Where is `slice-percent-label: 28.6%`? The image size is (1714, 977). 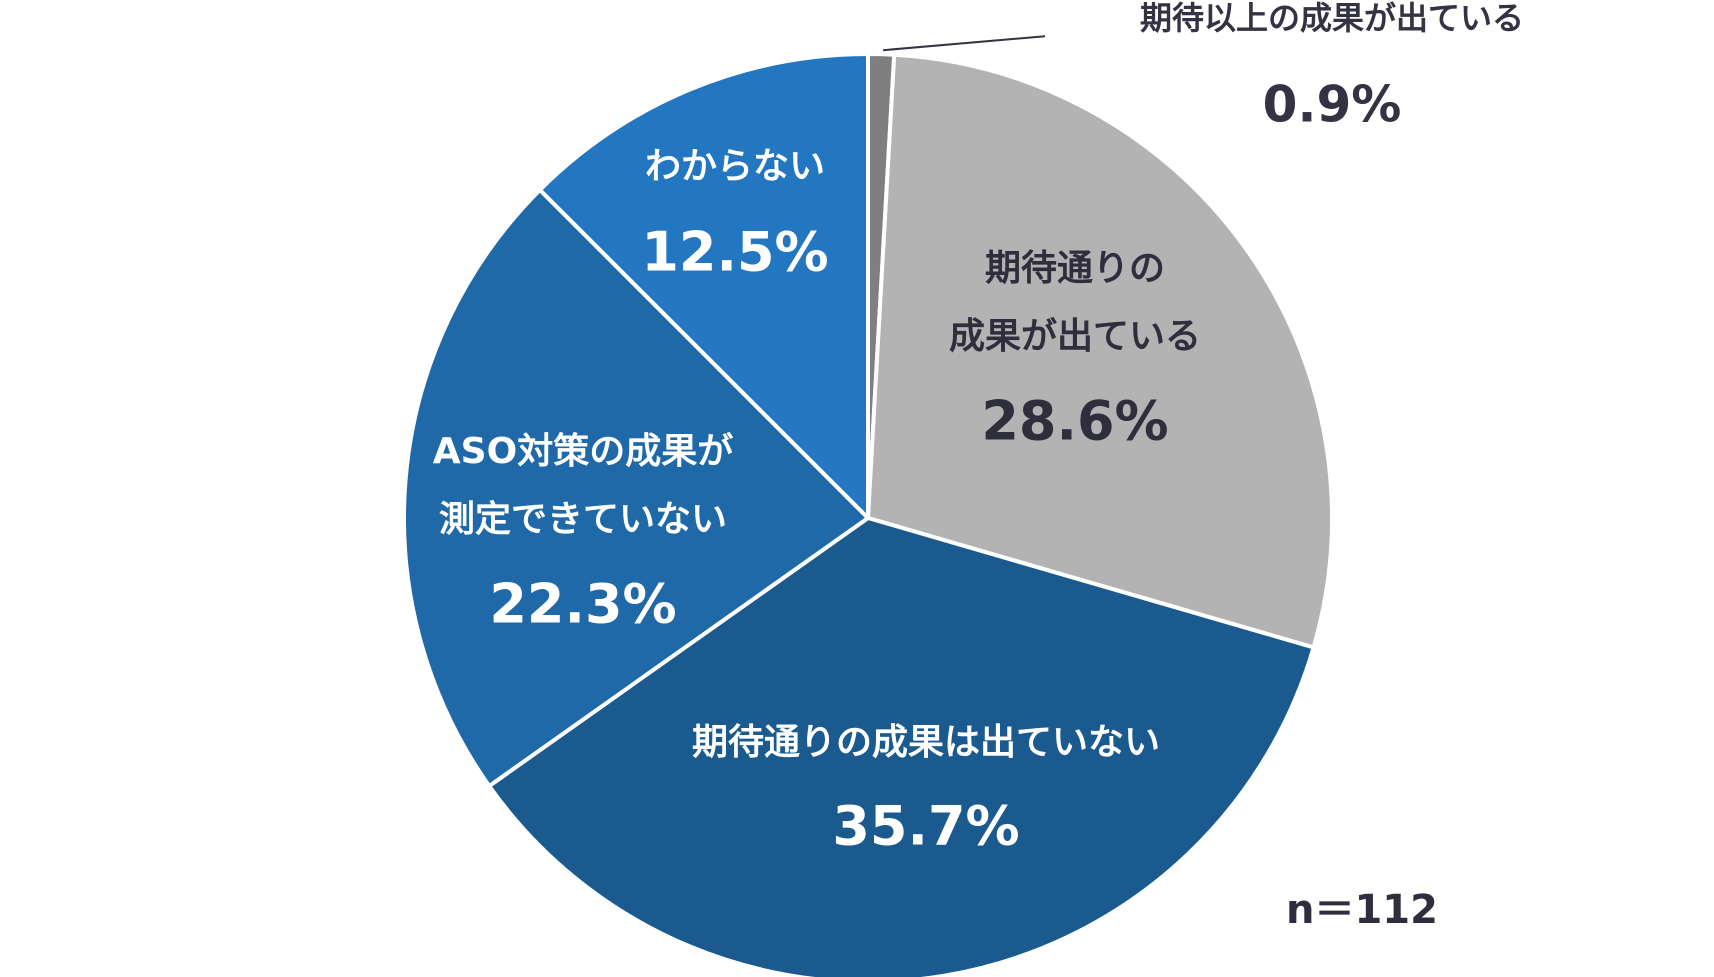 slice-percent-label: 28.6% is located at coordinates (1074, 421).